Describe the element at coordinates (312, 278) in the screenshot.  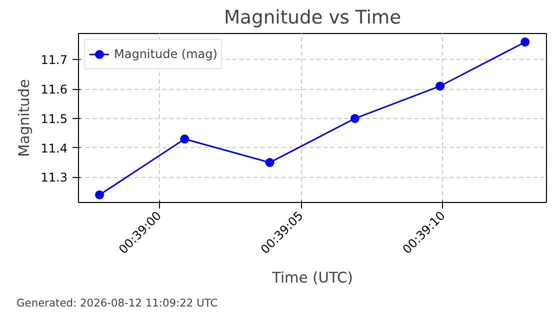
I see `x-axis-title: Time (UTC)` at that location.